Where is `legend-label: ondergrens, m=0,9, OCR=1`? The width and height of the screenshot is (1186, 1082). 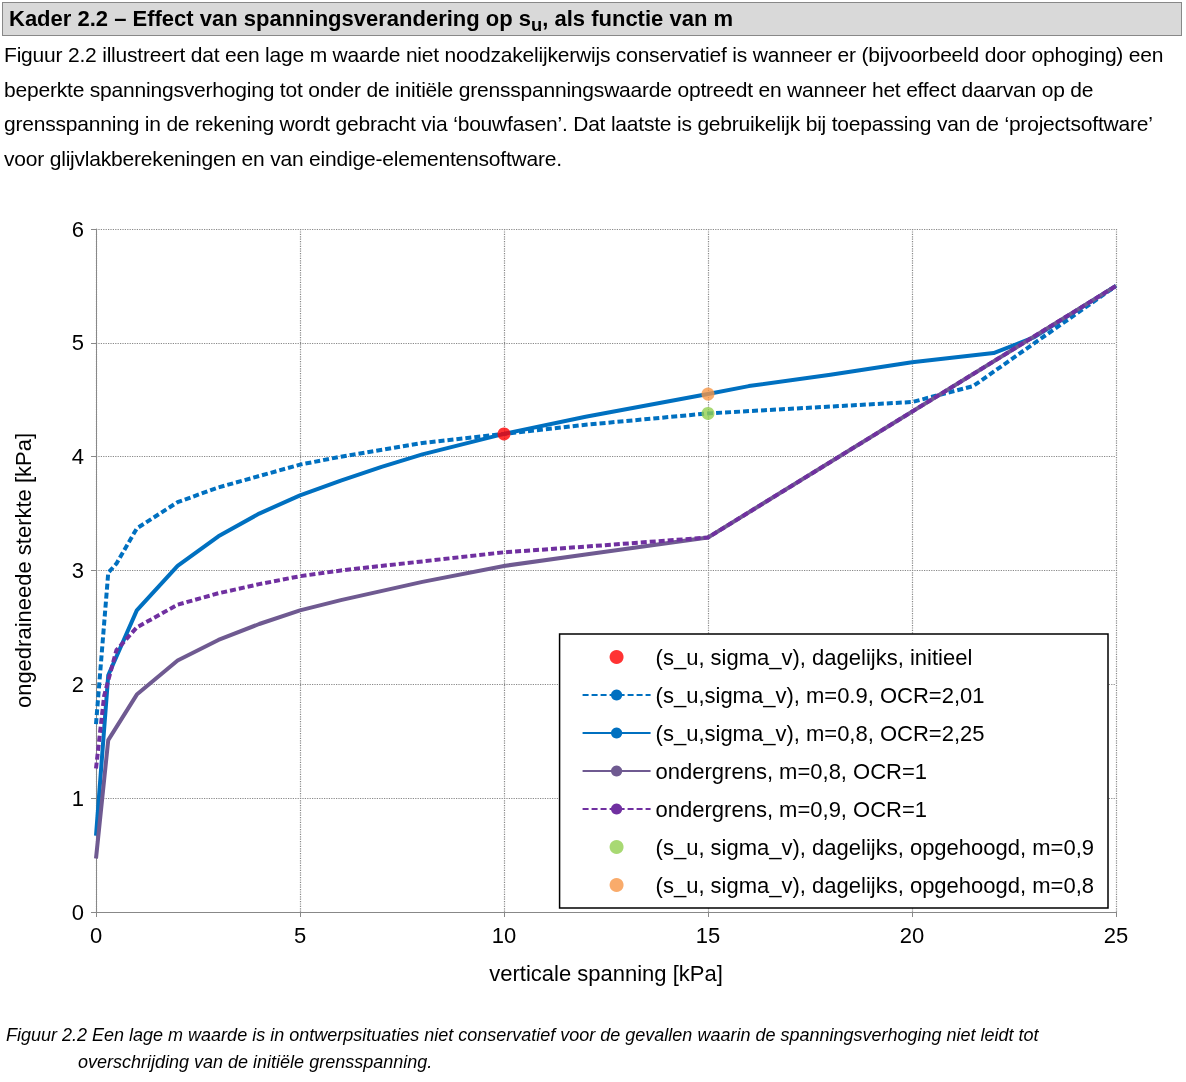 legend-label: ondergrens, m=0,9, OCR=1 is located at coordinates (791, 809).